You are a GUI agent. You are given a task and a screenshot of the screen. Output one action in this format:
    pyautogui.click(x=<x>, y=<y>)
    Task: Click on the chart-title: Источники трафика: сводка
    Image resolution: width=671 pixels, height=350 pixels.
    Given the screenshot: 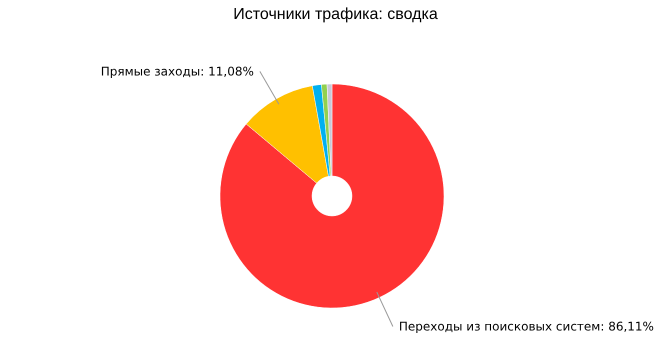 What is the action you would take?
    pyautogui.click(x=335, y=14)
    